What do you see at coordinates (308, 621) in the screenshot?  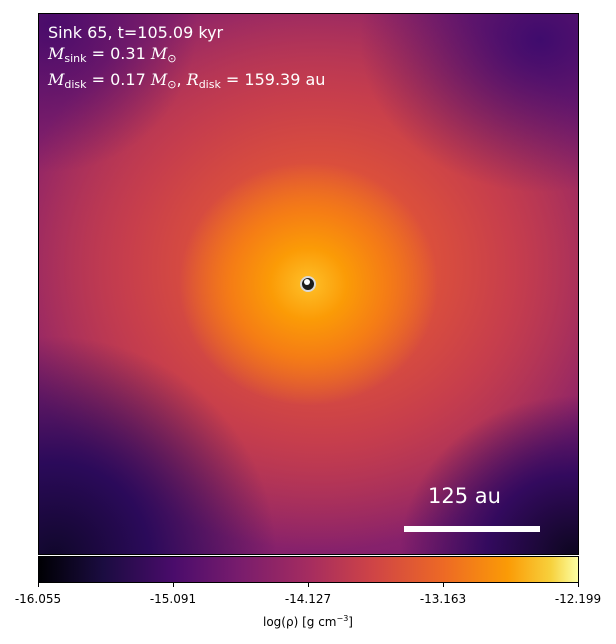 I see `colorbar-axis-label: log(ρ) [g cm−3]` at bounding box center [308, 621].